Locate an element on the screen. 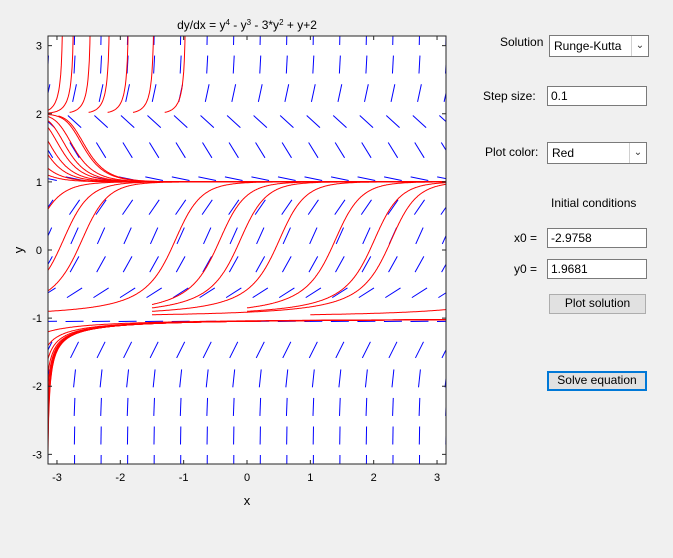 This screenshot has height=558, width=673. plot-color-value: Red is located at coordinates (563, 153).